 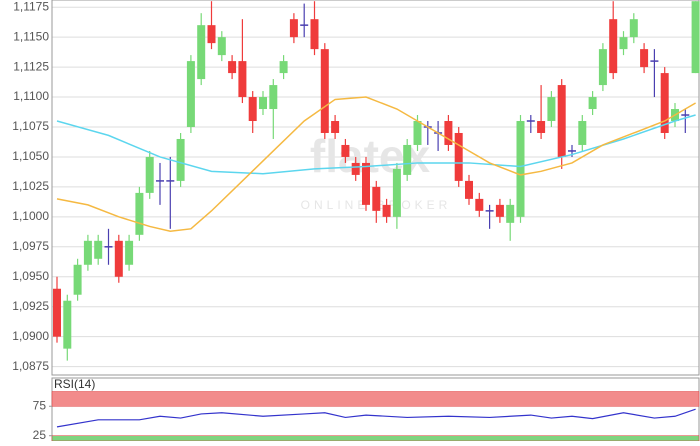 What do you see at coordinates (40, 434) in the screenshot?
I see `y-tick-label: 25` at bounding box center [40, 434].